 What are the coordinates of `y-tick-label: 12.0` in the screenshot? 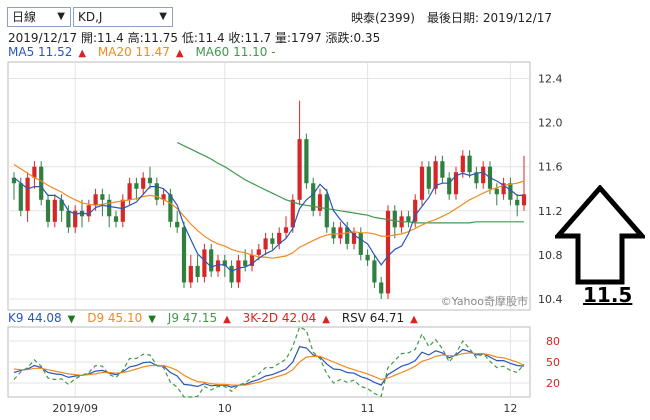 It's located at (550, 123).